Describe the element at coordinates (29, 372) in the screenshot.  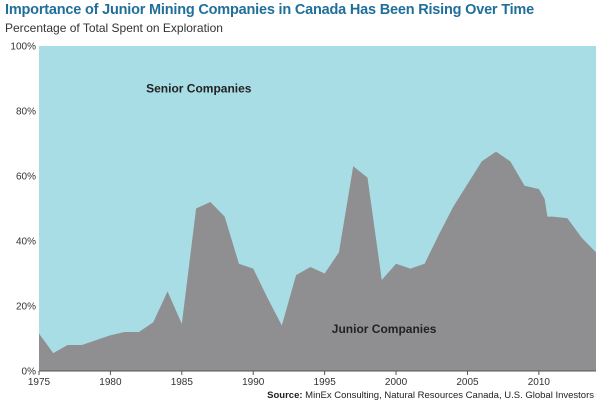
I see `y-tick-label: 0%` at that location.